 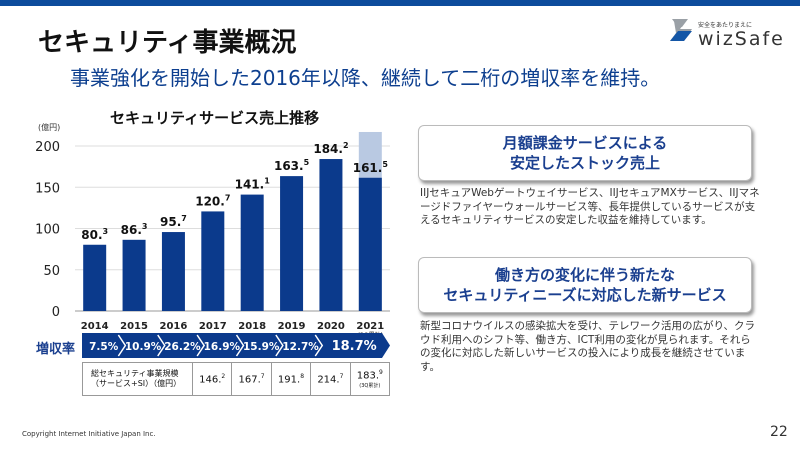 What do you see at coordinates (134, 326) in the screenshot?
I see `x-tick-label: 2015` at bounding box center [134, 326].